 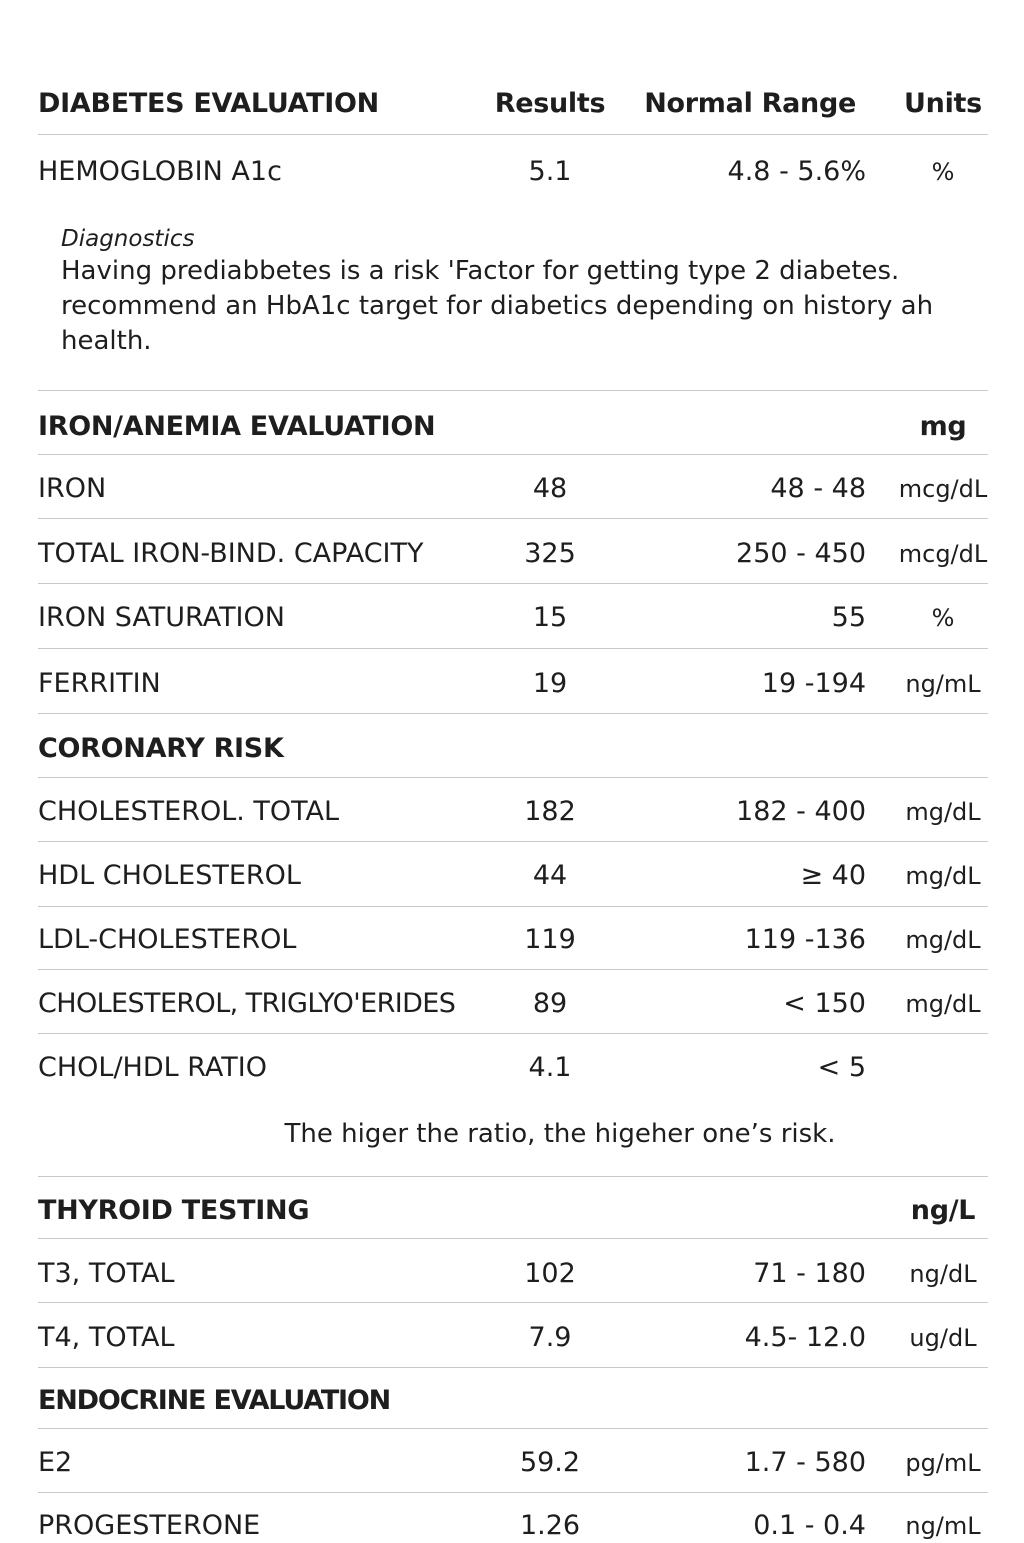 What do you see at coordinates (149, 1525) in the screenshot?
I see `test-name: PROGESTERONE` at bounding box center [149, 1525].